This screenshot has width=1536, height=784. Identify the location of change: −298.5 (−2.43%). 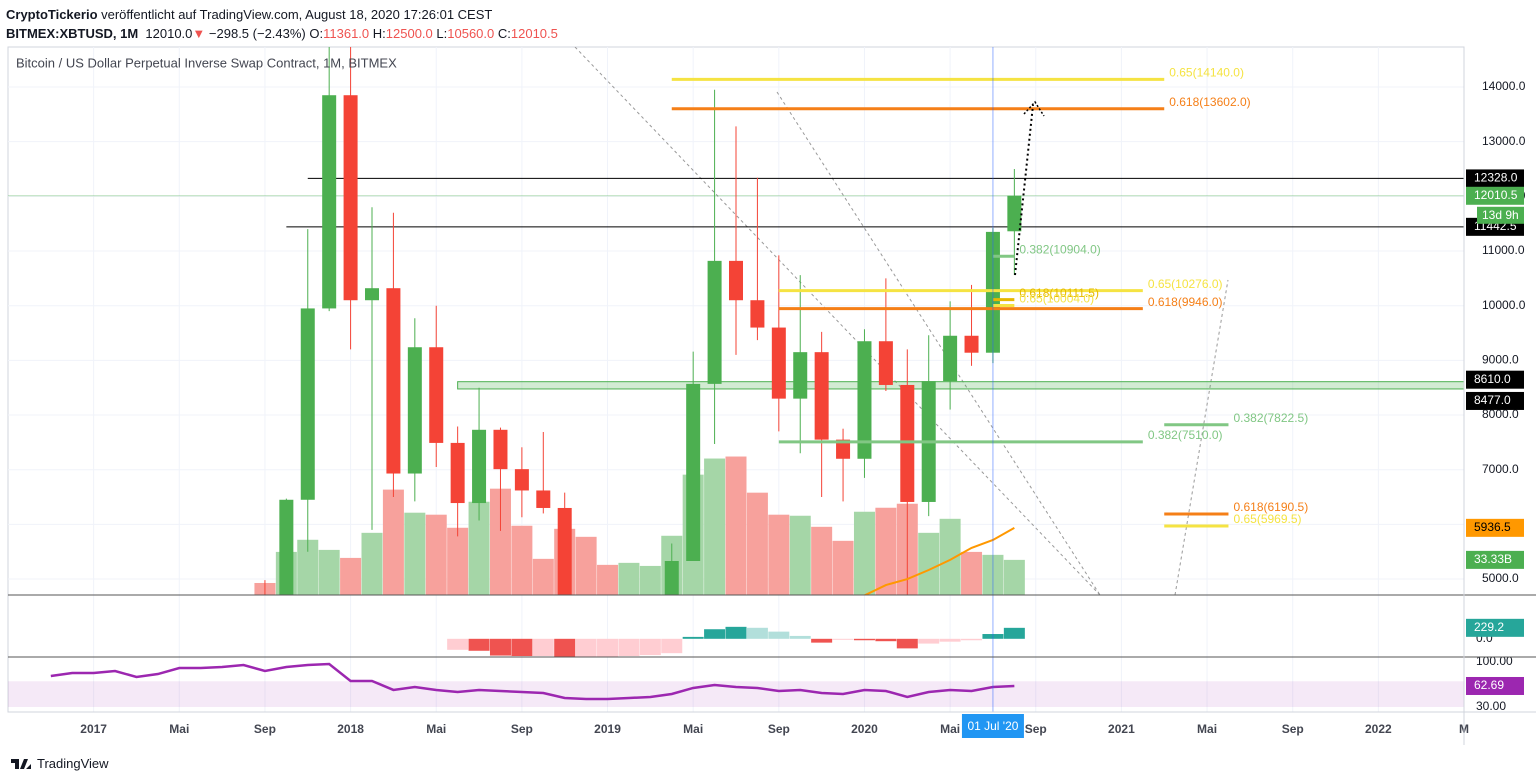
(257, 33).